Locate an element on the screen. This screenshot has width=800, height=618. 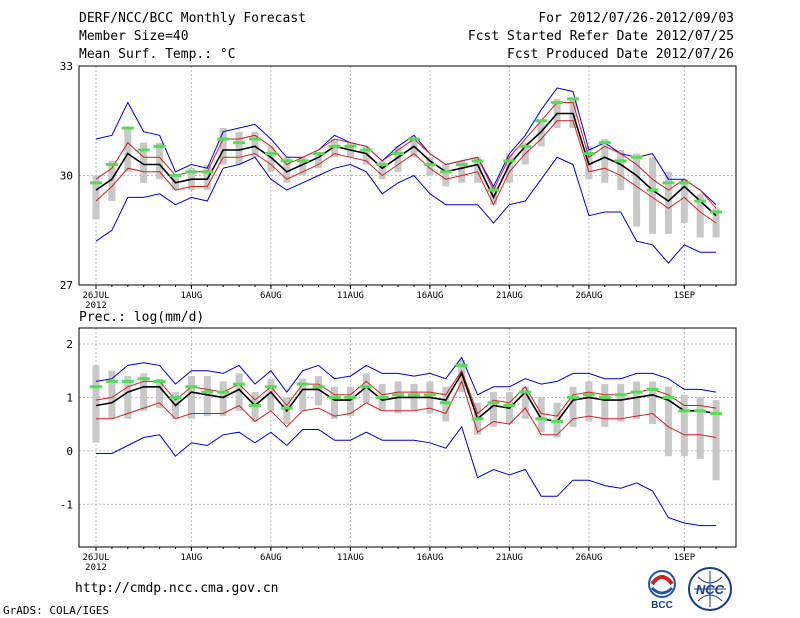
y-tick-label-1: 30 is located at coordinates (66, 176).